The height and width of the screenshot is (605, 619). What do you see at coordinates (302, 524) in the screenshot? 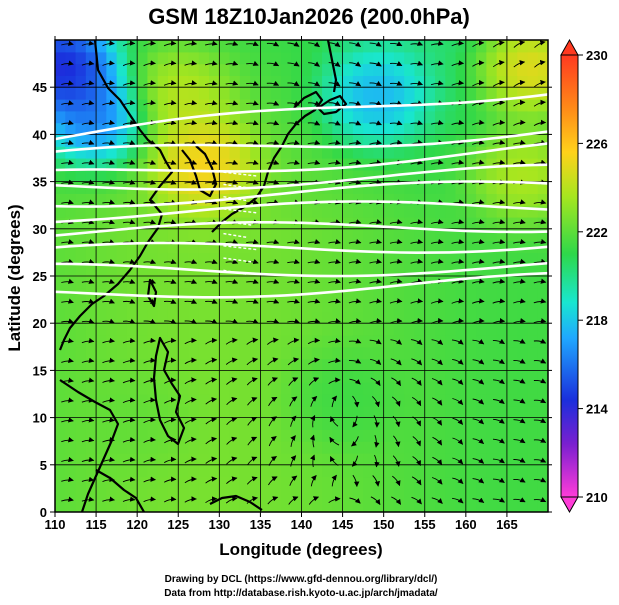
I see `x-tick-label: 140` at bounding box center [302, 524].